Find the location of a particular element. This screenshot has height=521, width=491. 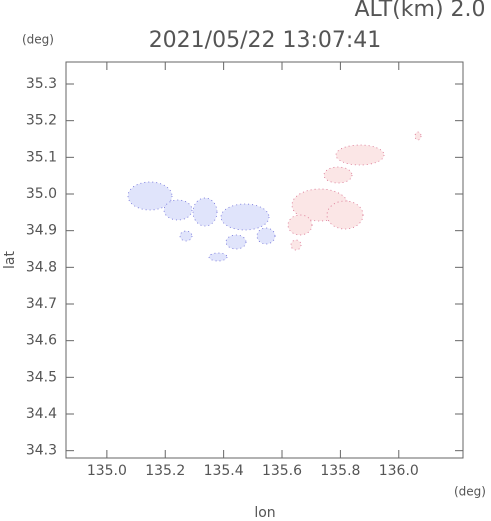

y-tick-label: 34.3 is located at coordinates (41, 451).